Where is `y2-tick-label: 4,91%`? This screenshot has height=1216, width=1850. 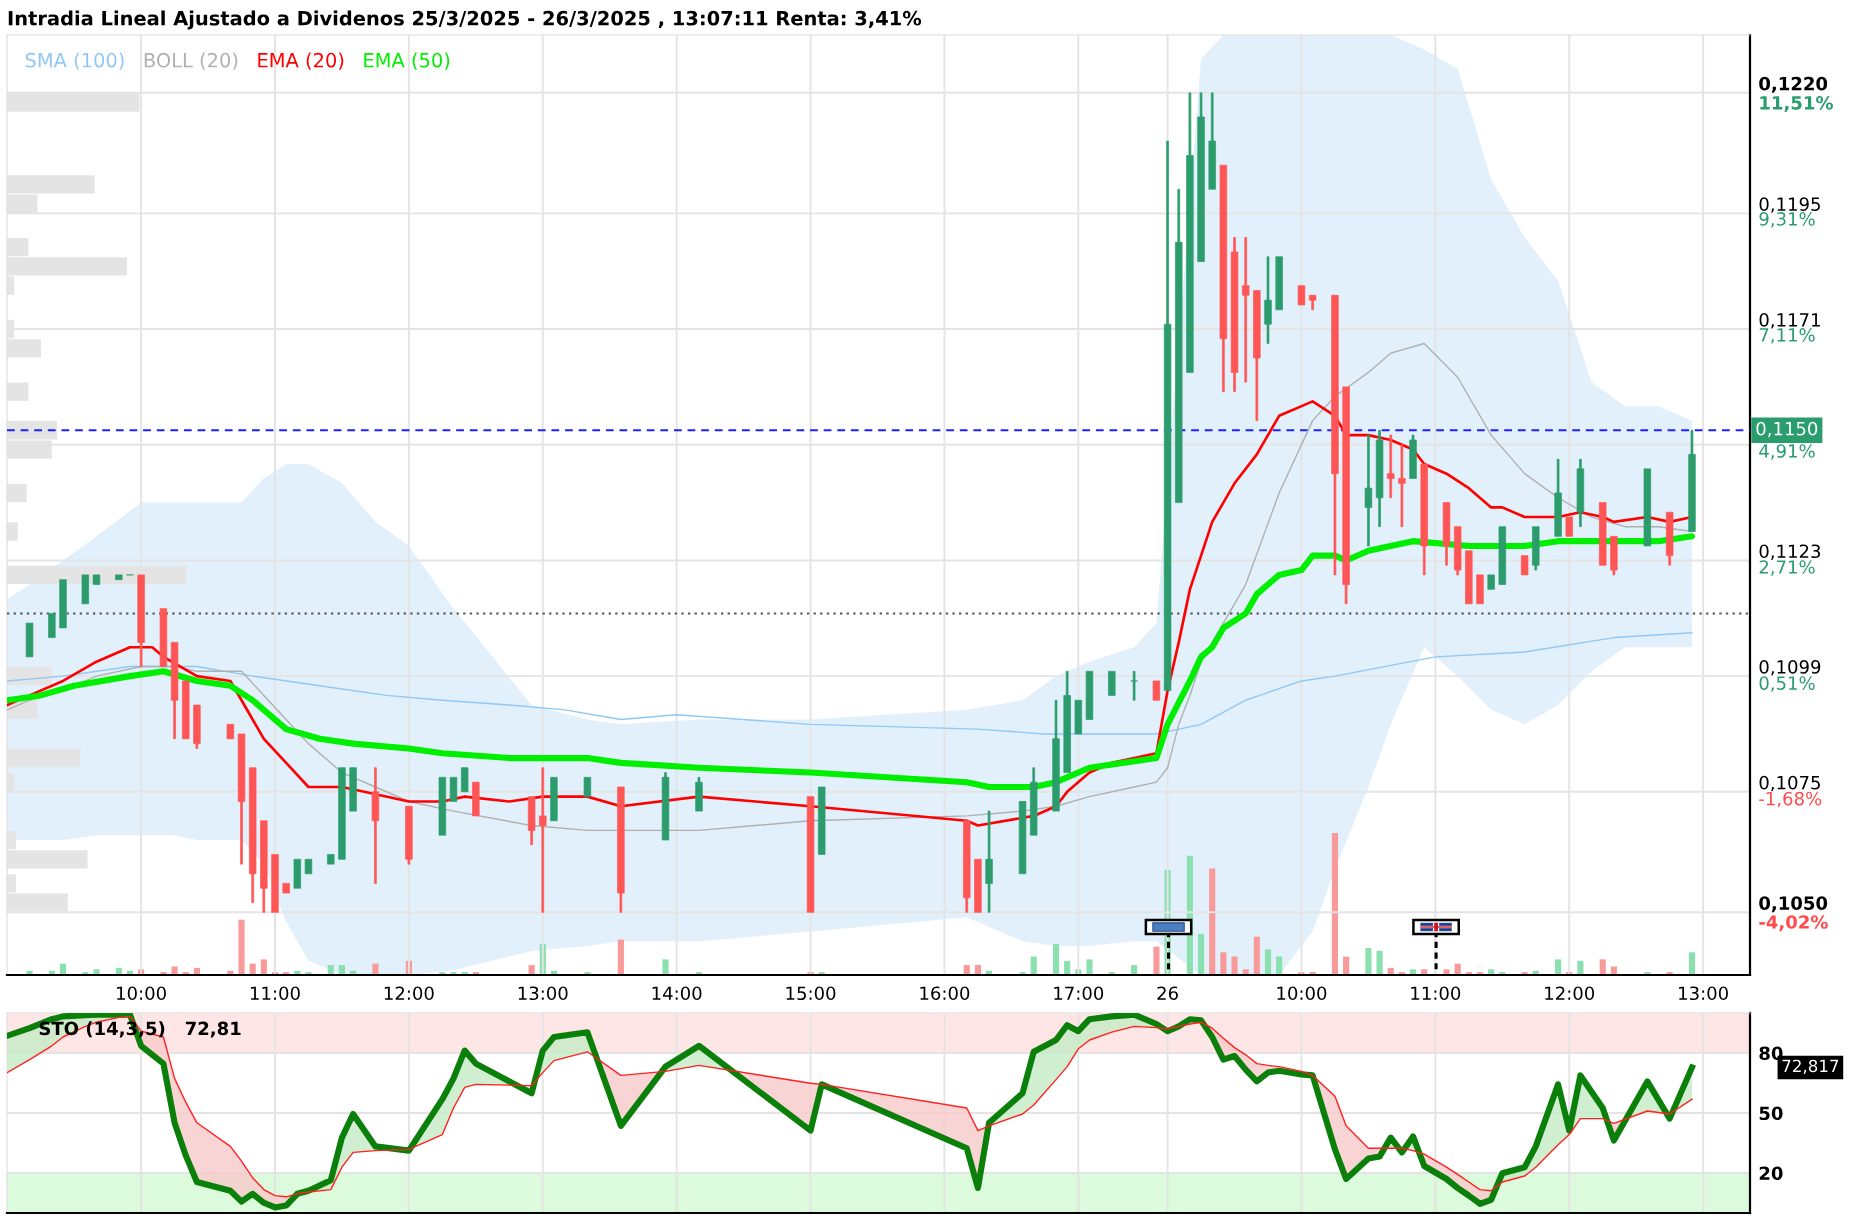
y2-tick-label: 4,91% is located at coordinates (1787, 452).